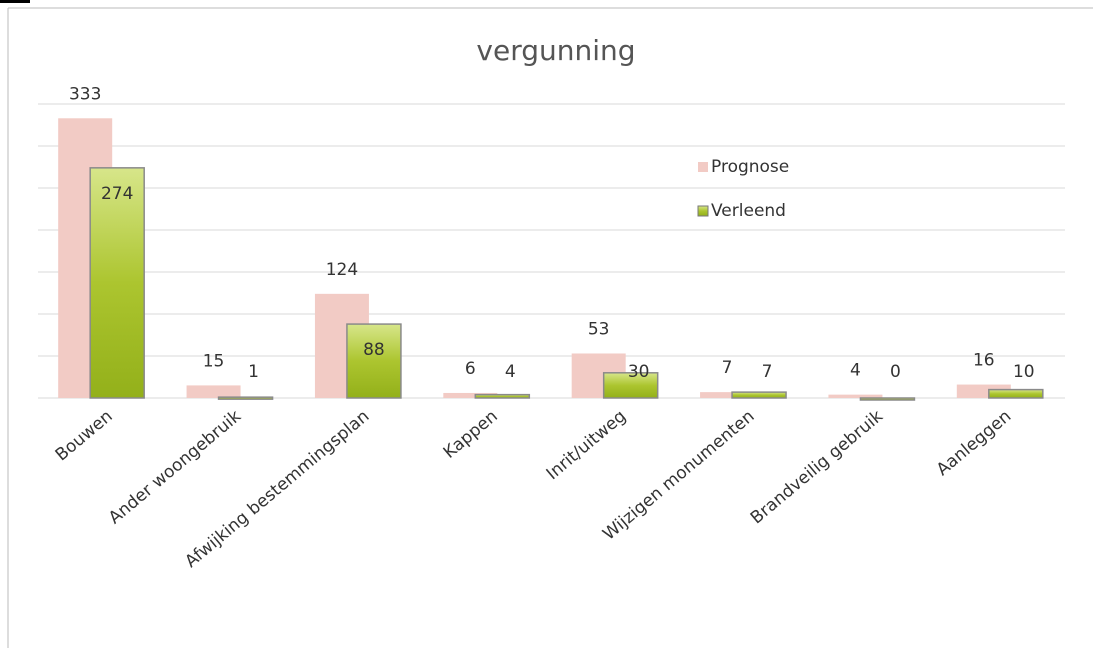 The width and height of the screenshot is (1093, 652). What do you see at coordinates (817, 467) in the screenshot?
I see `x-tick-label: Brandveilig gebruik` at bounding box center [817, 467].